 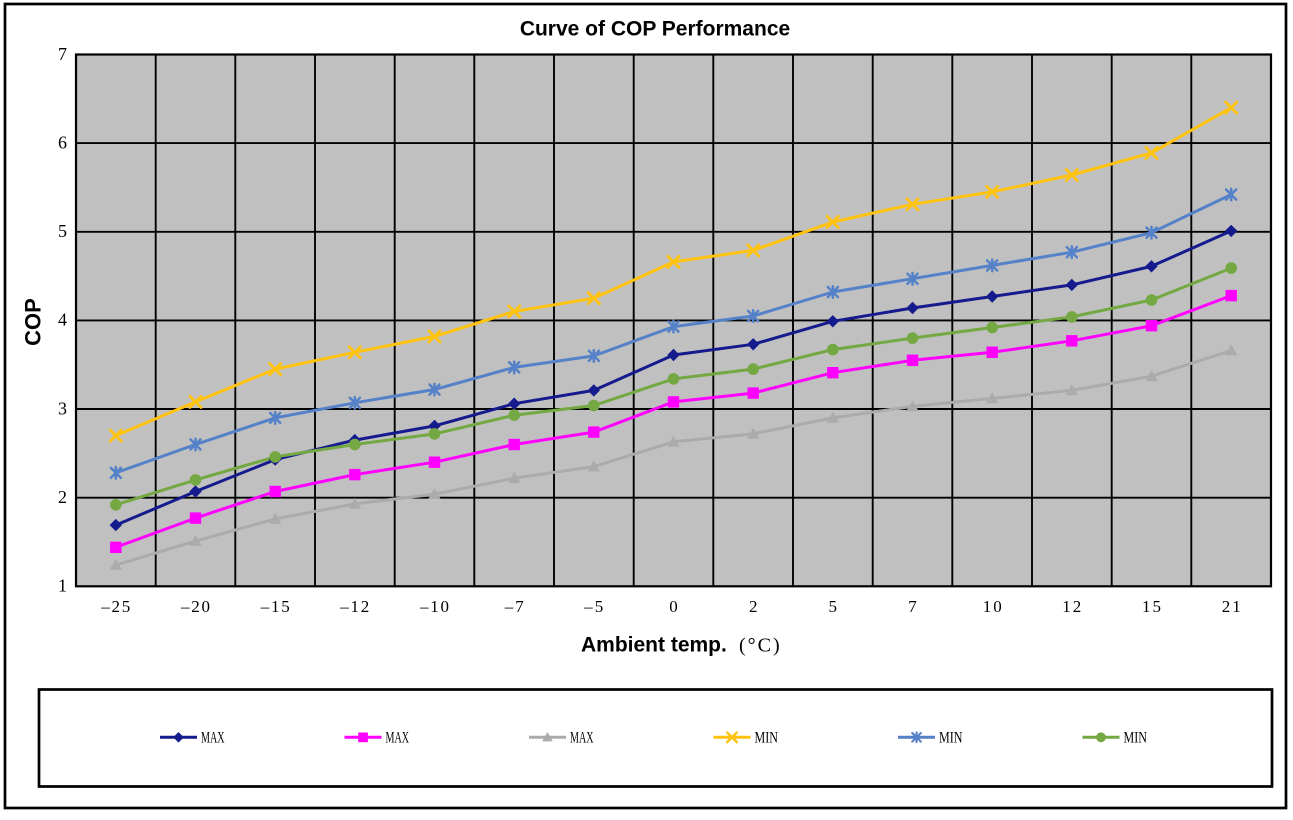 What do you see at coordinates (434, 606) in the screenshot?
I see `svg-text: –10` at bounding box center [434, 606].